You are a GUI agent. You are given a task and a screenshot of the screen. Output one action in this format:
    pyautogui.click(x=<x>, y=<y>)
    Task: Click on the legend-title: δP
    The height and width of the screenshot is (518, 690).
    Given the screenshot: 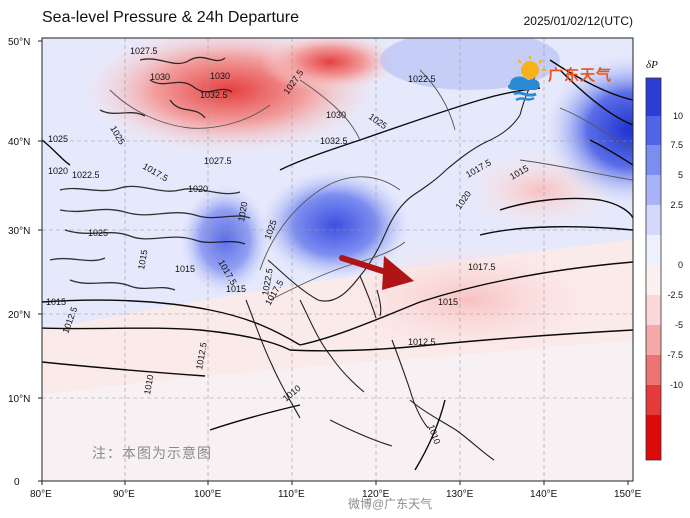 What is the action you would take?
    pyautogui.click(x=652, y=65)
    